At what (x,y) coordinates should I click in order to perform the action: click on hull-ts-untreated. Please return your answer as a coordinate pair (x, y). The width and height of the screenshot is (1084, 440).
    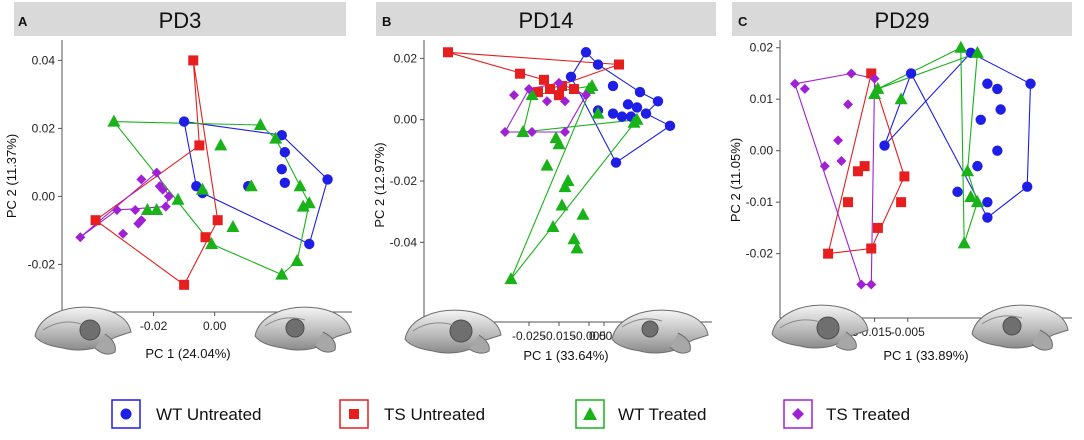
    Looking at the image, I should click on (156, 173).